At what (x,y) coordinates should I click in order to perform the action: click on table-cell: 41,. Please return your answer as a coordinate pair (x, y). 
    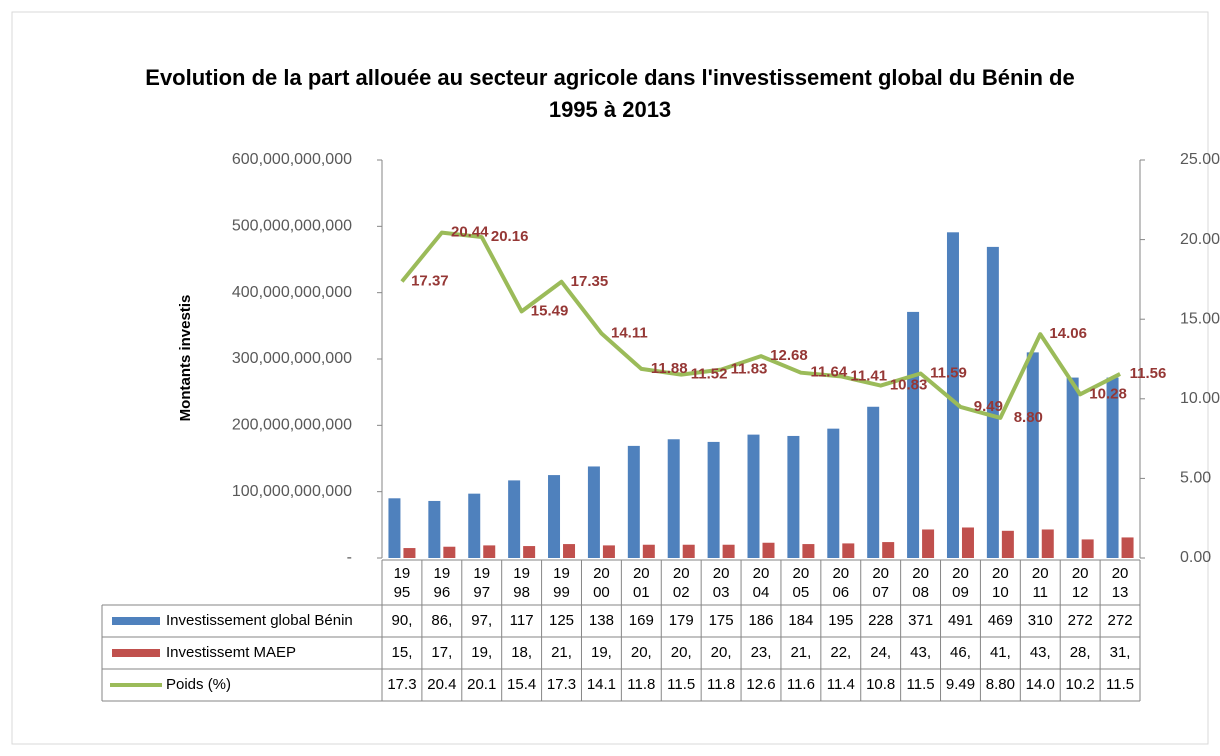
    Looking at the image, I should click on (1000, 652).